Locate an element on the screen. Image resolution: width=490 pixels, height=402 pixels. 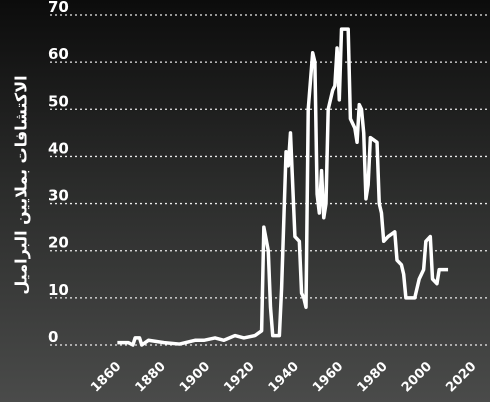
y-tick-label: 20 is located at coordinates (58, 243).